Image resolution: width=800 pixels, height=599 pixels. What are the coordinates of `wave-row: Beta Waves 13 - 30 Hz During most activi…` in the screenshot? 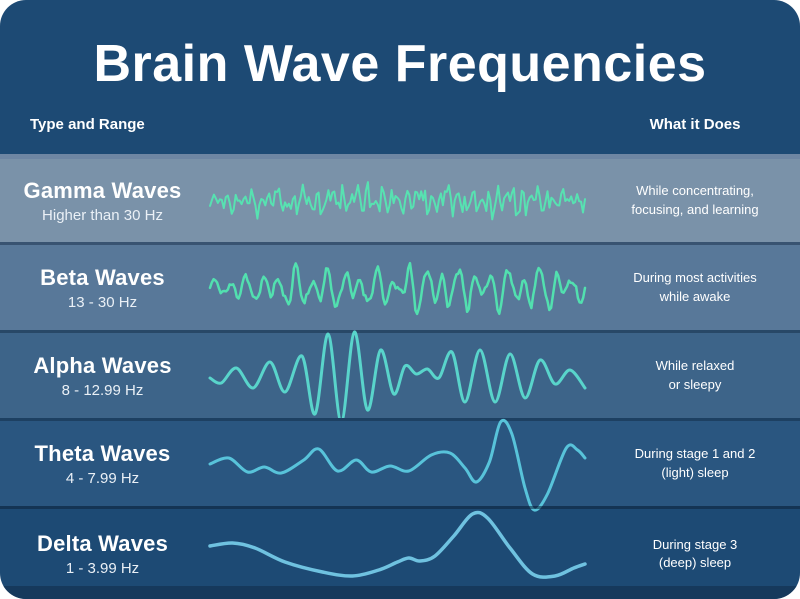 It's located at (400, 286).